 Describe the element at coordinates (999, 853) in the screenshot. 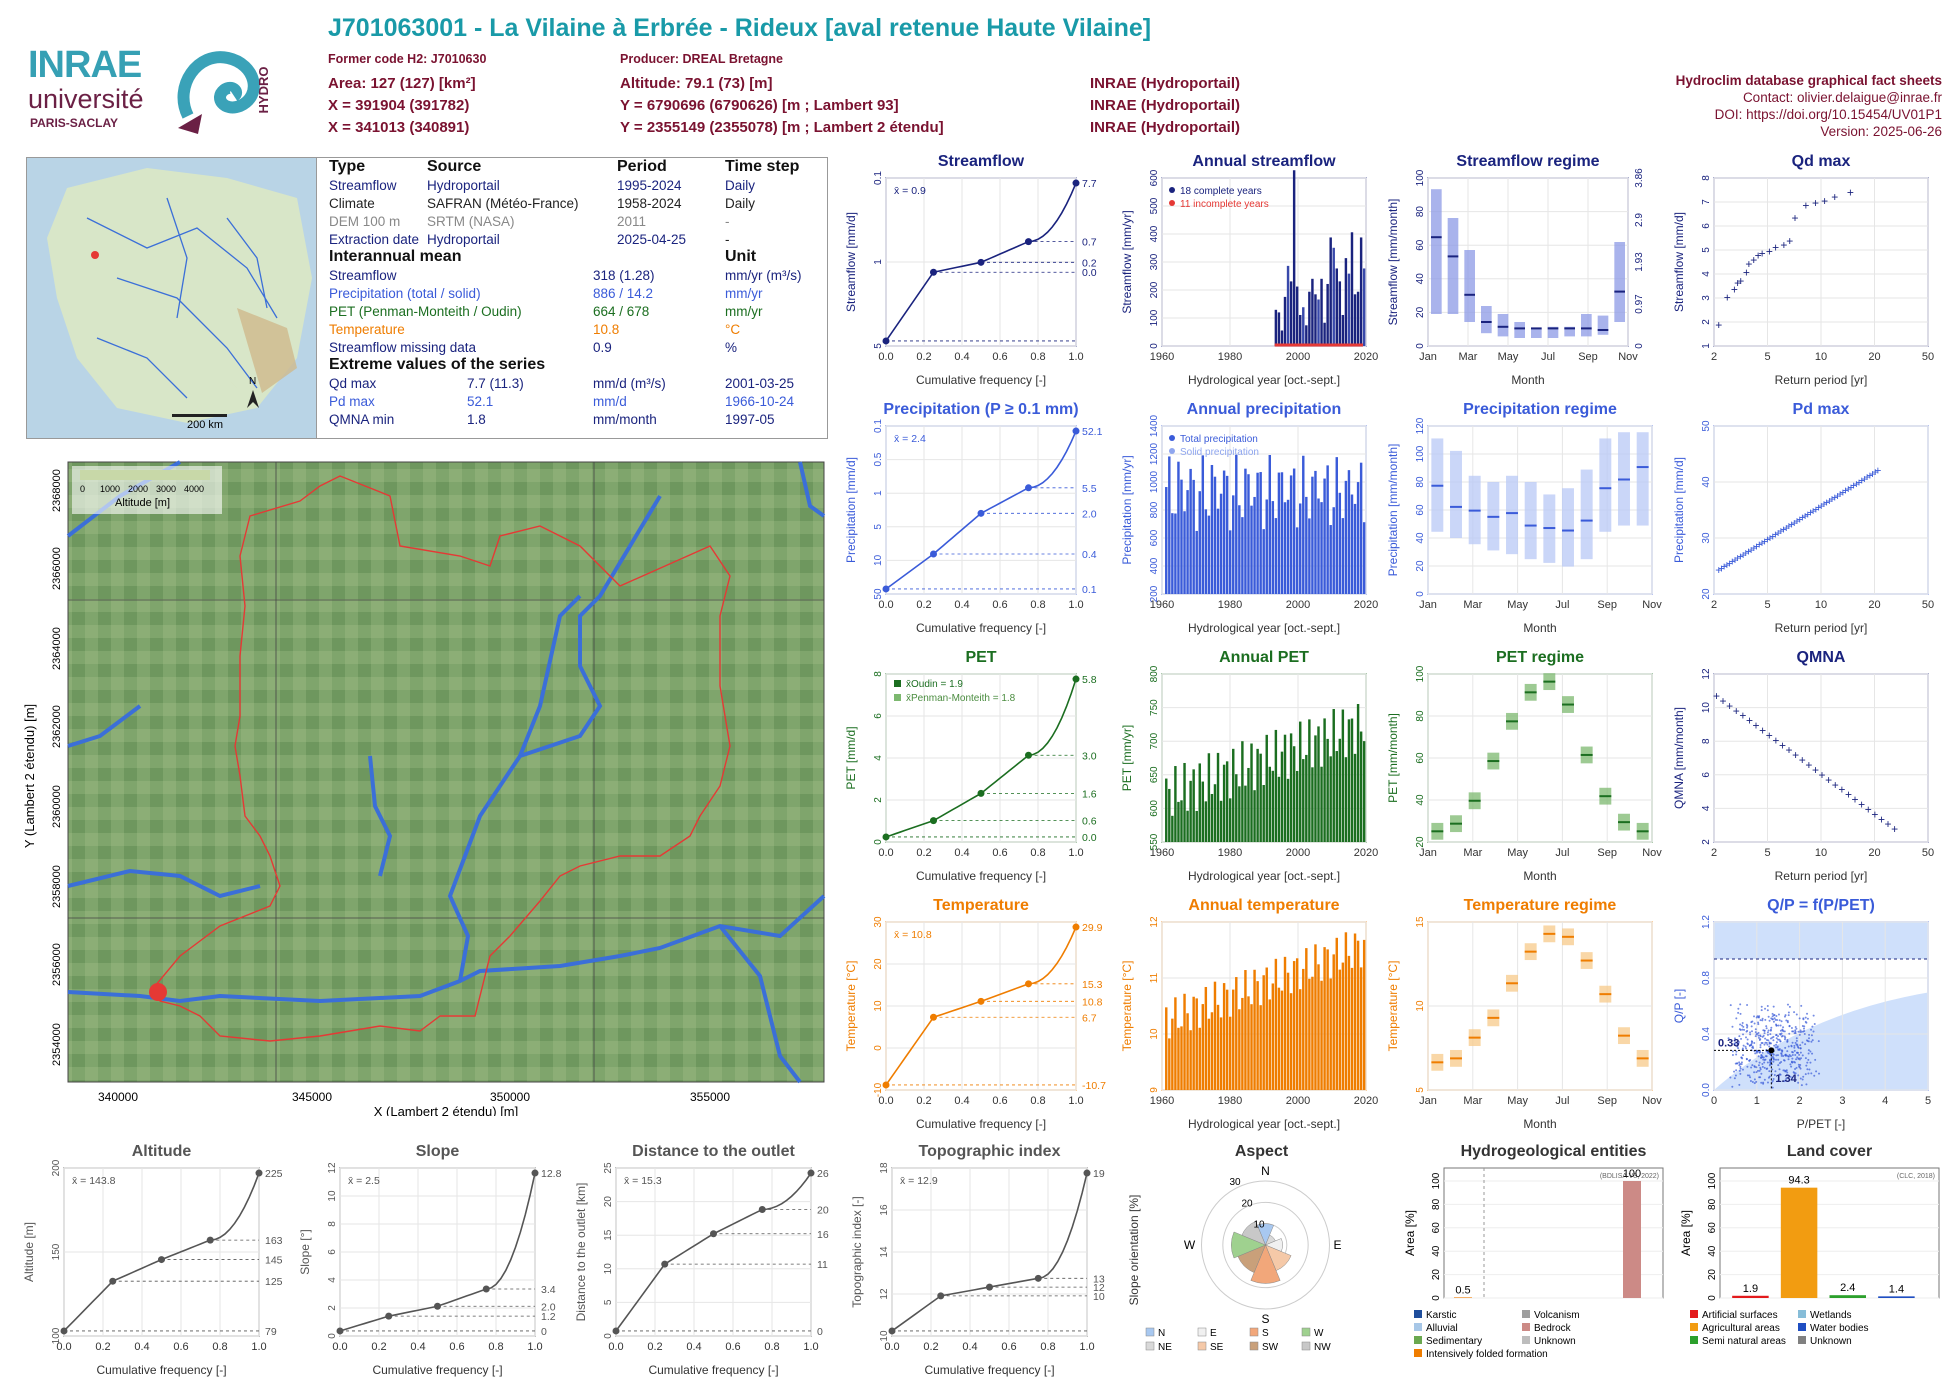

I see `x-tick-label: 0.6` at that location.